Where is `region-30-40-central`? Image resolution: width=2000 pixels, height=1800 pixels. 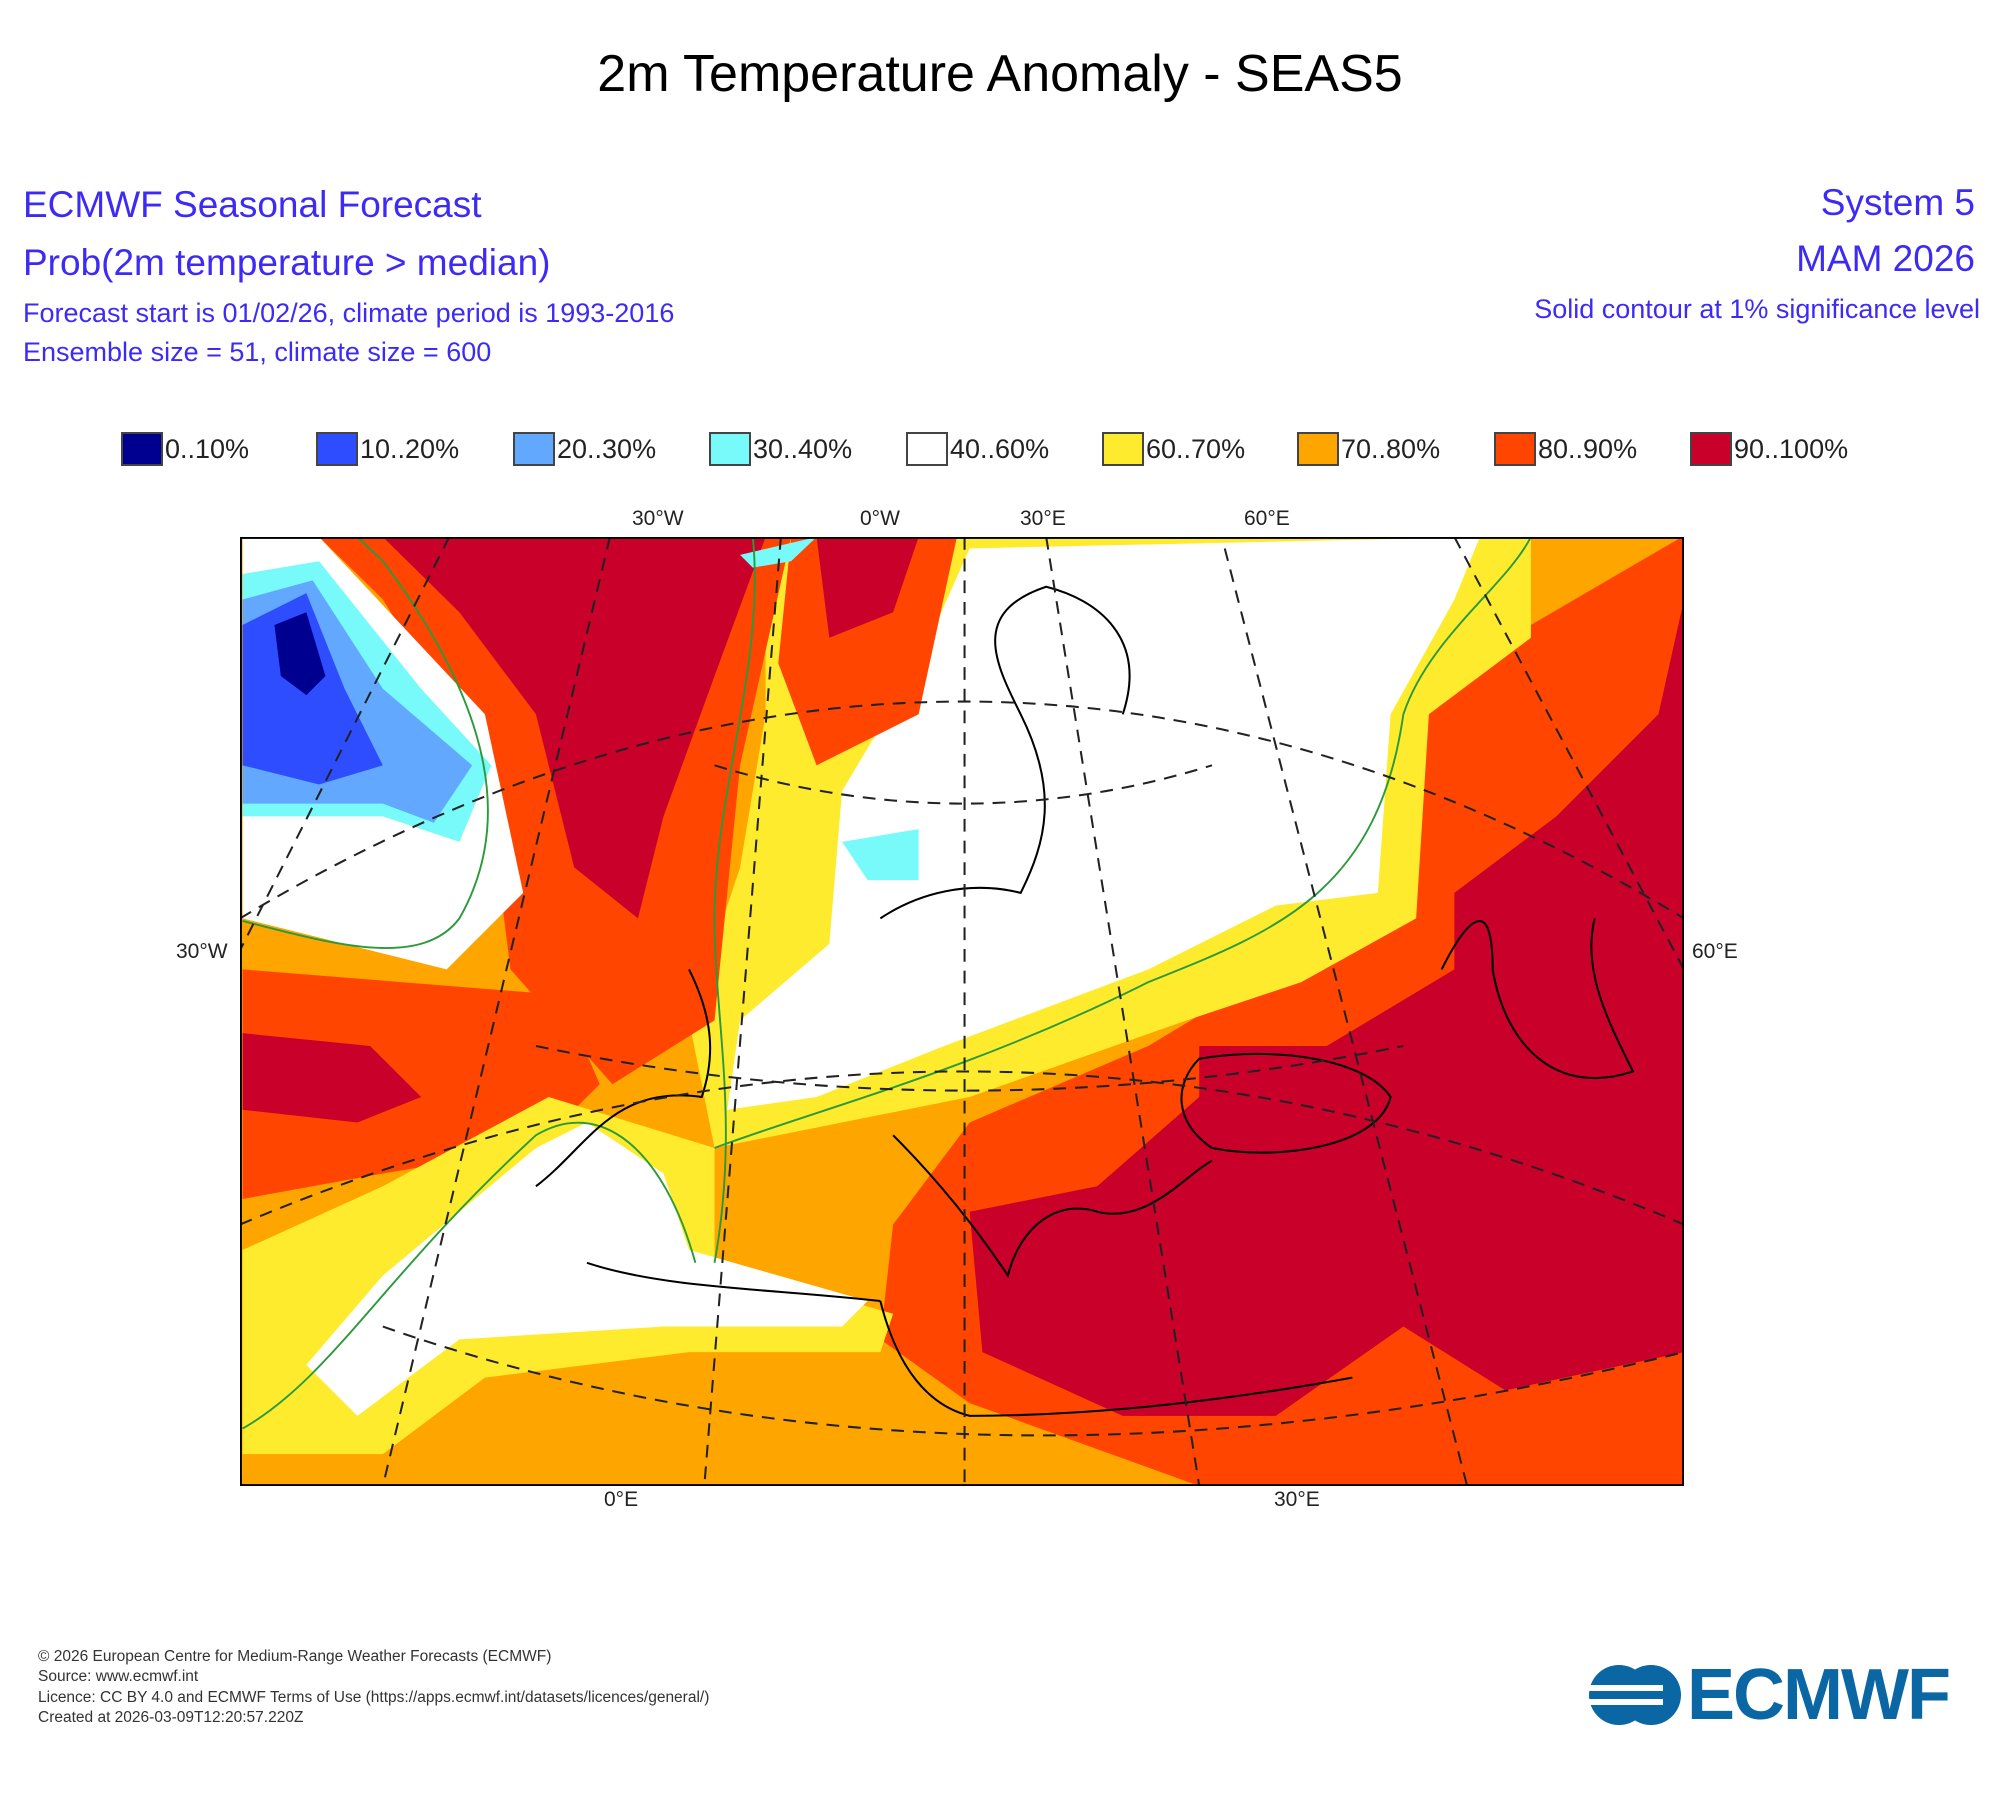 region-30-40-central is located at coordinates (880, 855).